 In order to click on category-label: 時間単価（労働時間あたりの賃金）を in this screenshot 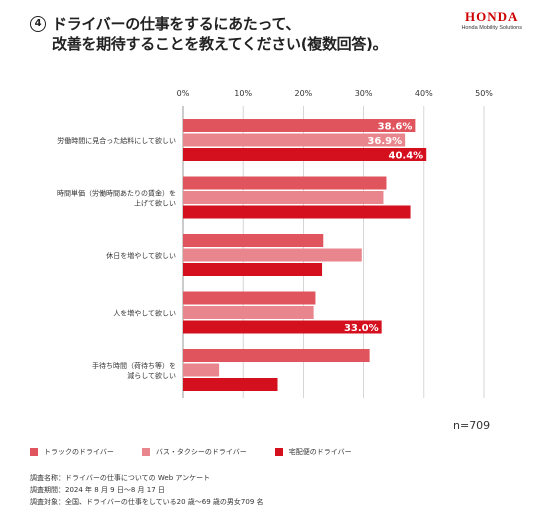, I will do `click(116, 193)`.